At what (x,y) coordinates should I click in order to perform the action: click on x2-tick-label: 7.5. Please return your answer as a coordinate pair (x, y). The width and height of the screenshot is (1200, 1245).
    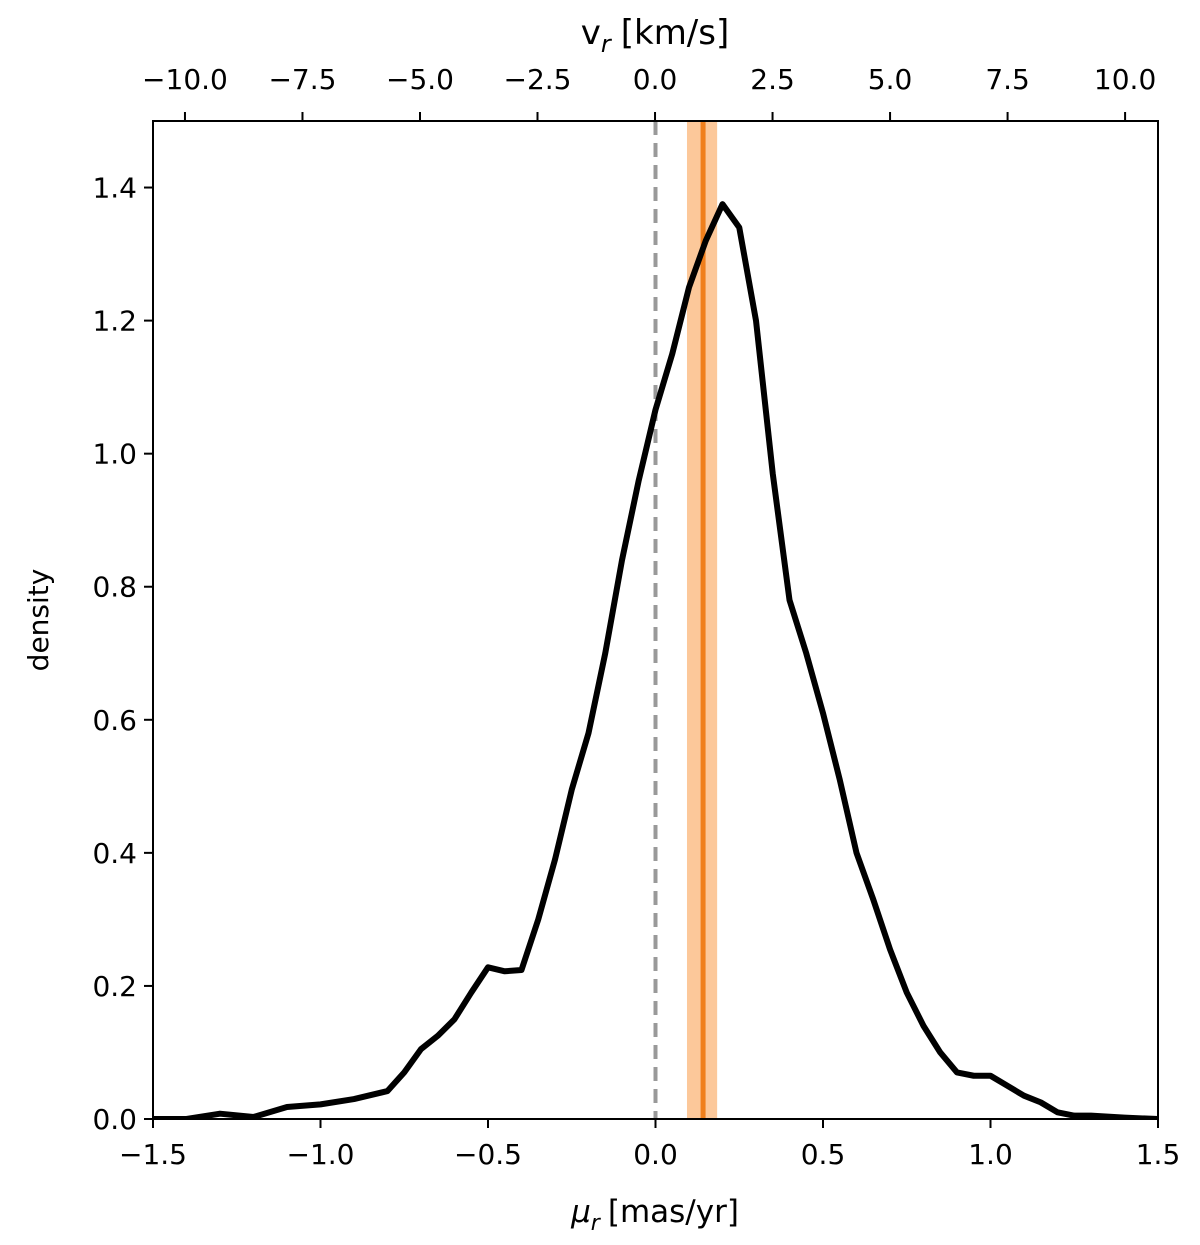
    Looking at the image, I should click on (1007, 79).